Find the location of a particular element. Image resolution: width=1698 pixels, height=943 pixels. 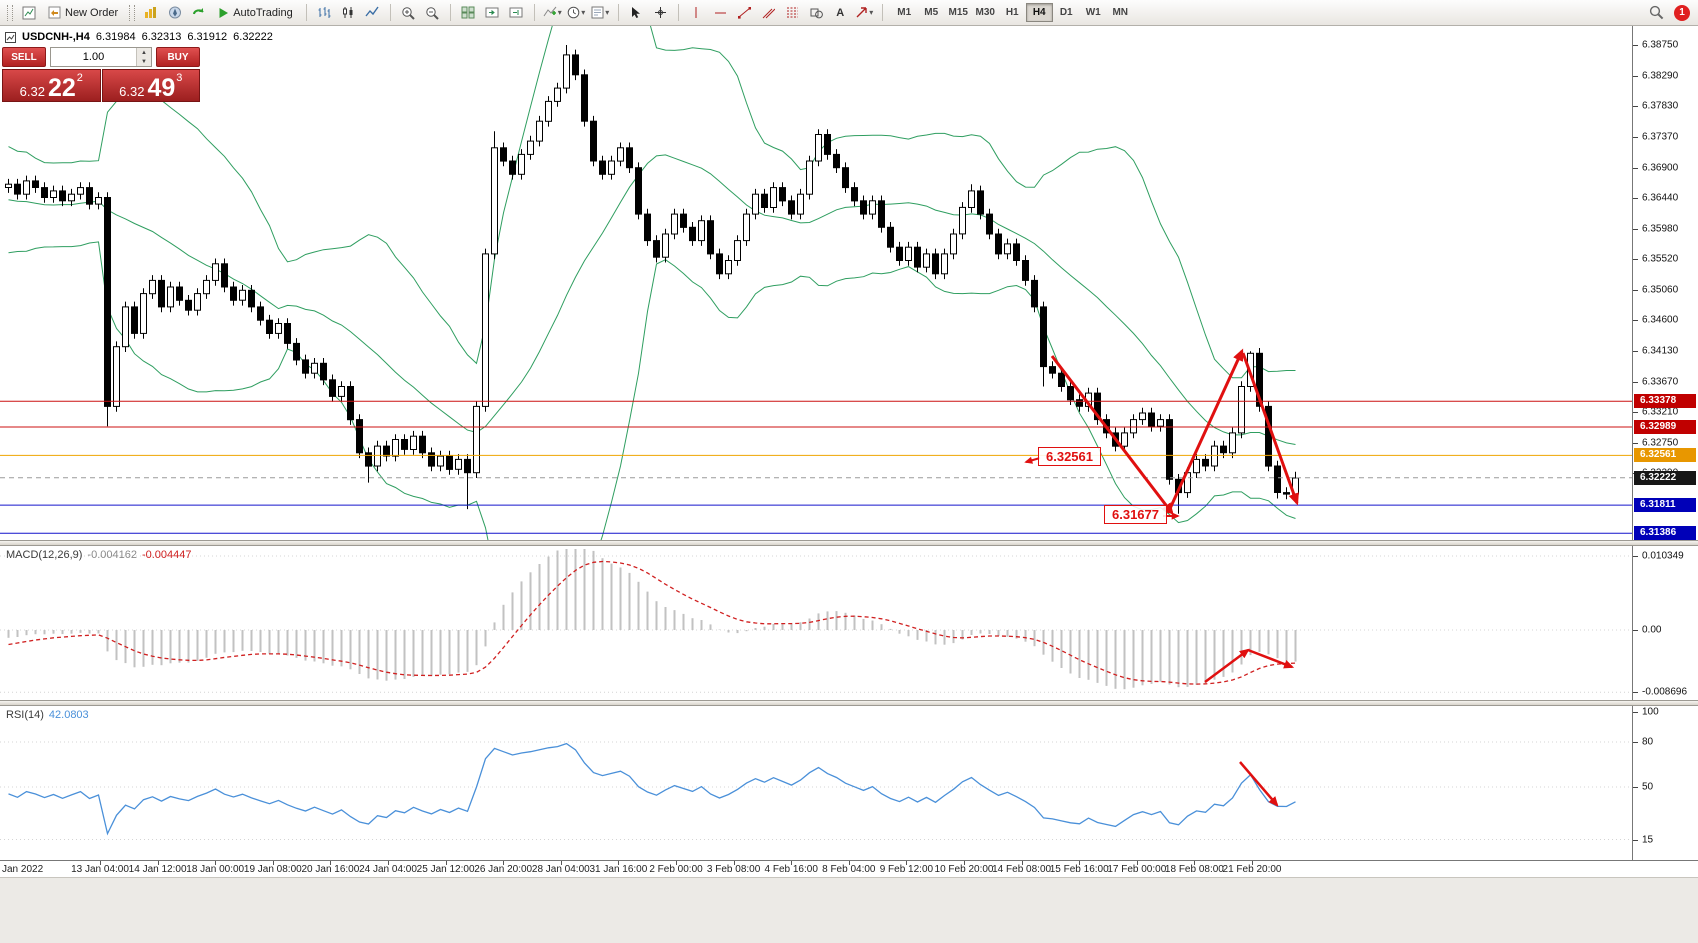

arrow-object-tool-icon: ▾ is located at coordinates (864, 13).